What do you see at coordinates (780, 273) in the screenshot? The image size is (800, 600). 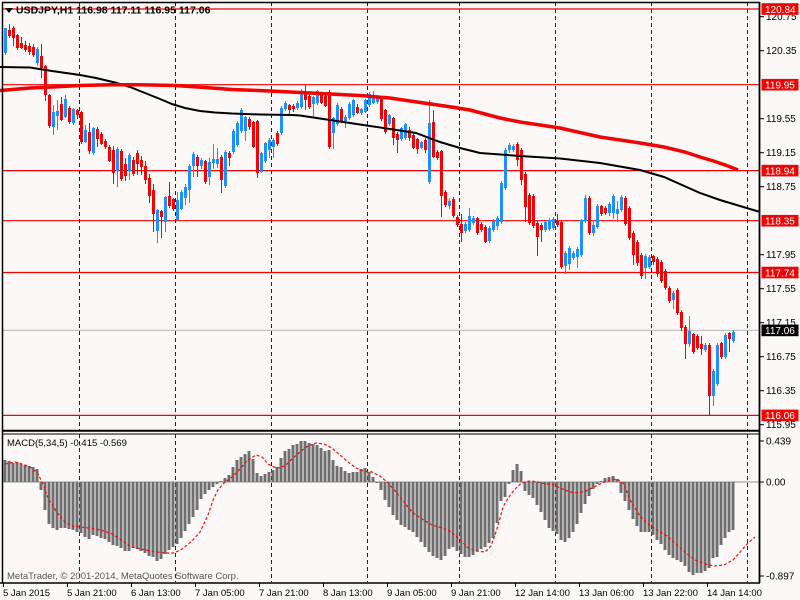 I see `svg-text: 117.74` at bounding box center [780, 273].